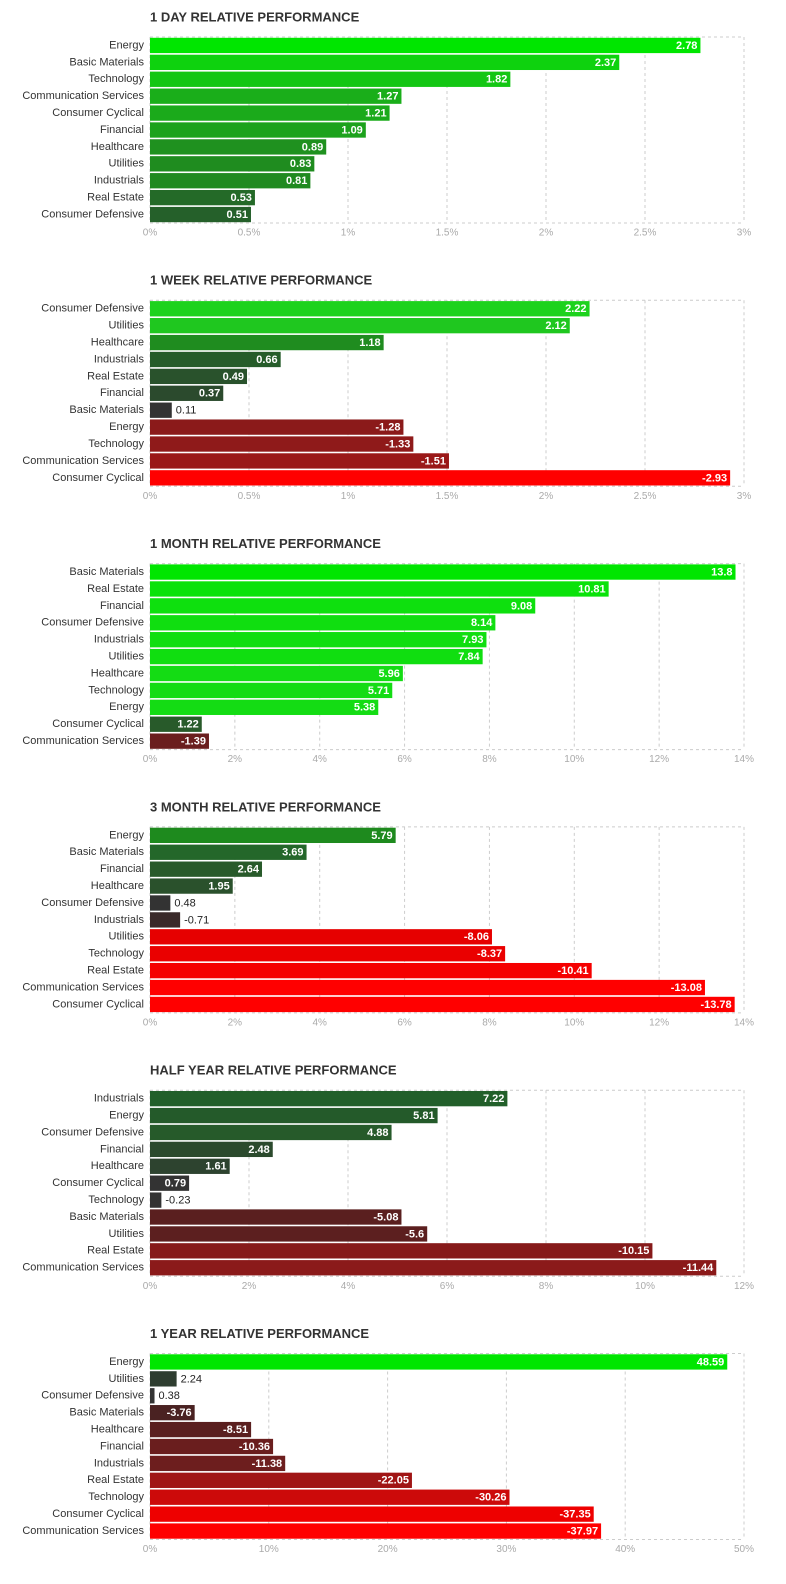 This screenshot has width=786, height=1584. What do you see at coordinates (414, 1234) in the screenshot?
I see `value-label: -5.6` at bounding box center [414, 1234].